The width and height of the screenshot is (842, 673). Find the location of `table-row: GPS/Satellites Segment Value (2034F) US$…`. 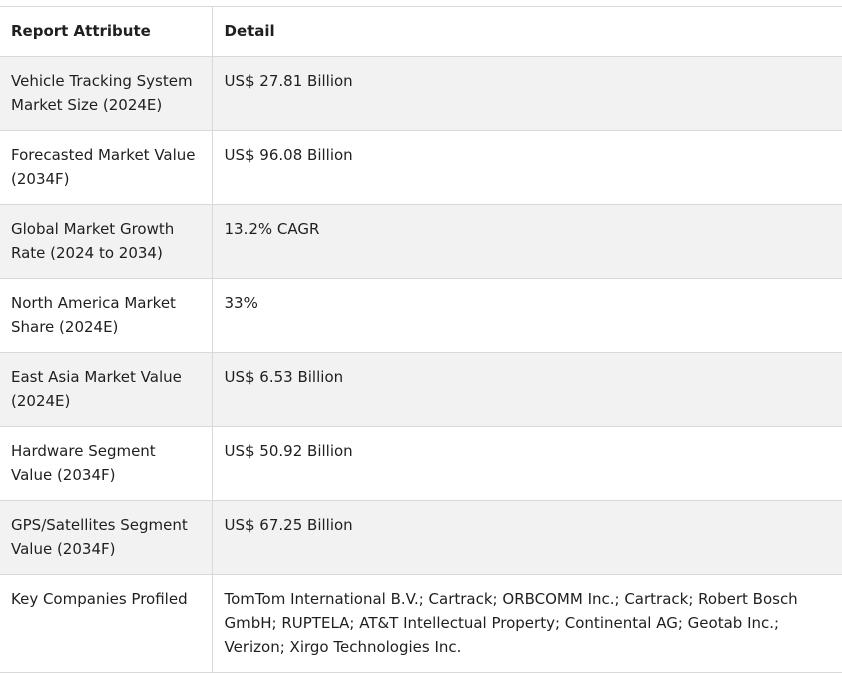

table-row: GPS/Satellites Segment Value (2034F) US$… is located at coordinates (421, 537).